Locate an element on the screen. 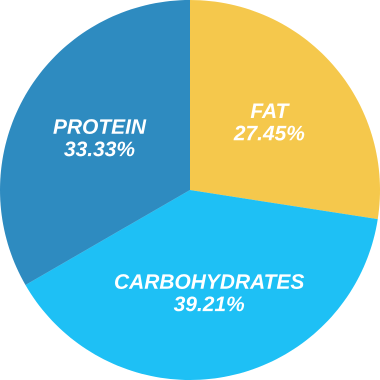 The image size is (380, 380). data-label: 39.21% is located at coordinates (209, 304).